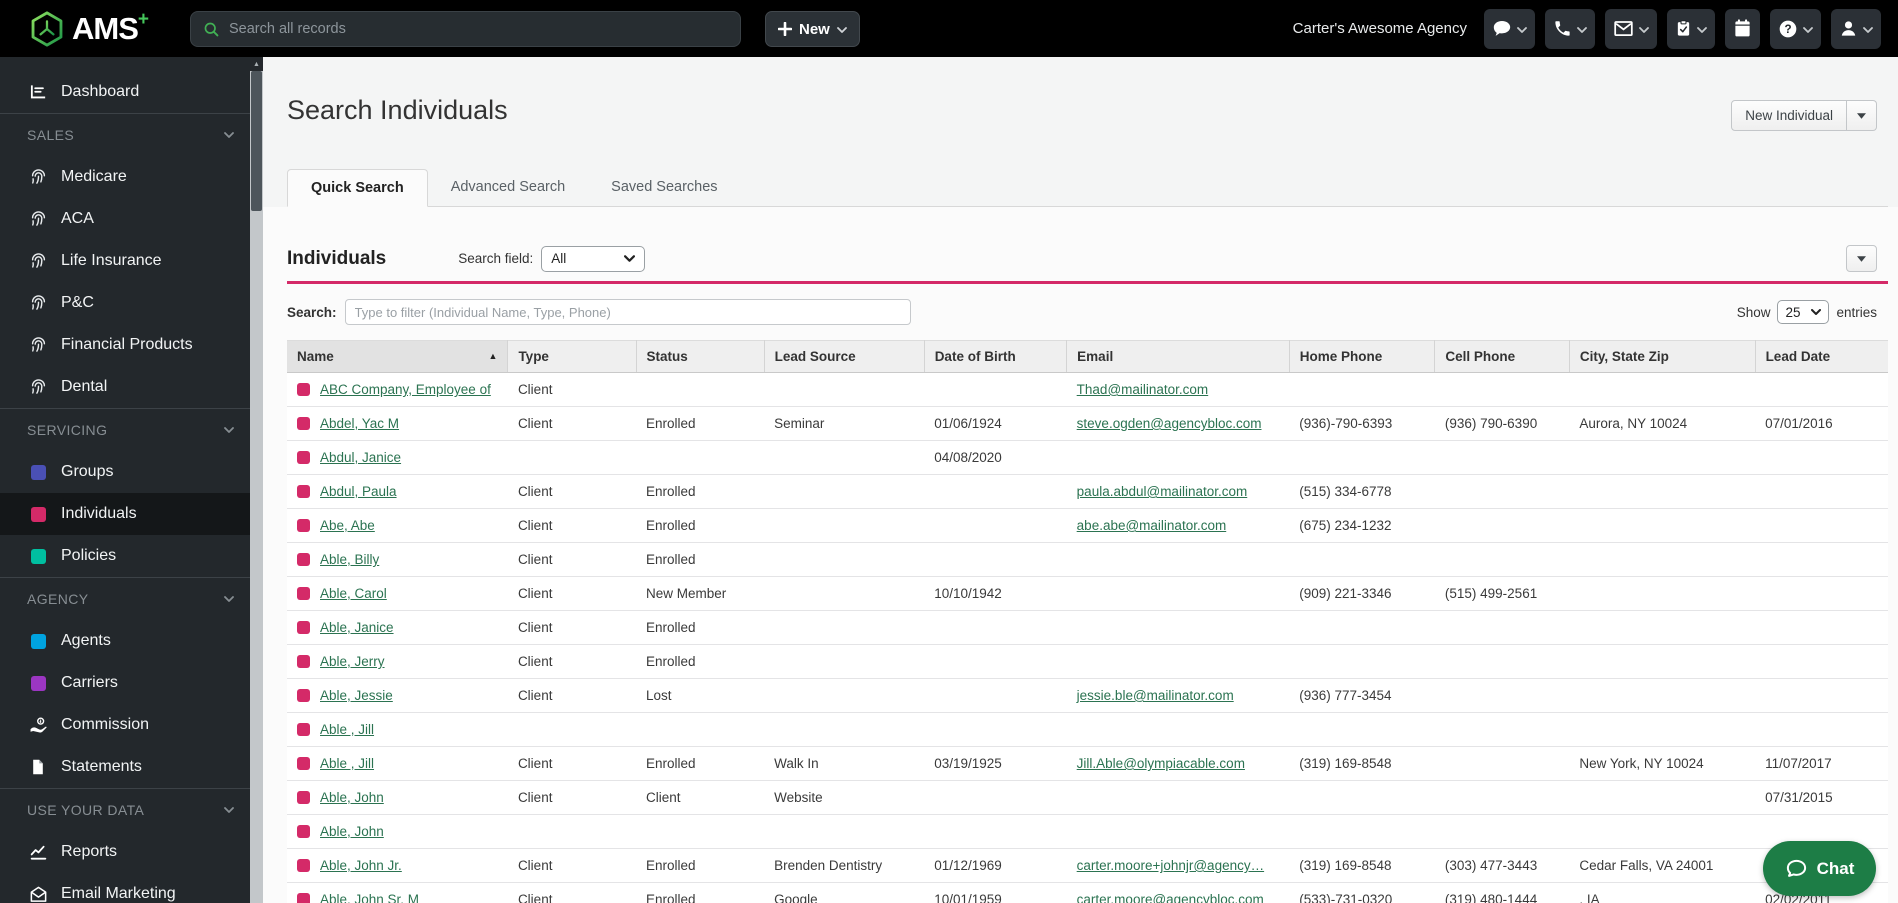 The image size is (1898, 903). I want to click on sidebar-section-use-your-data: USE YOUR DATA, so click(125, 810).